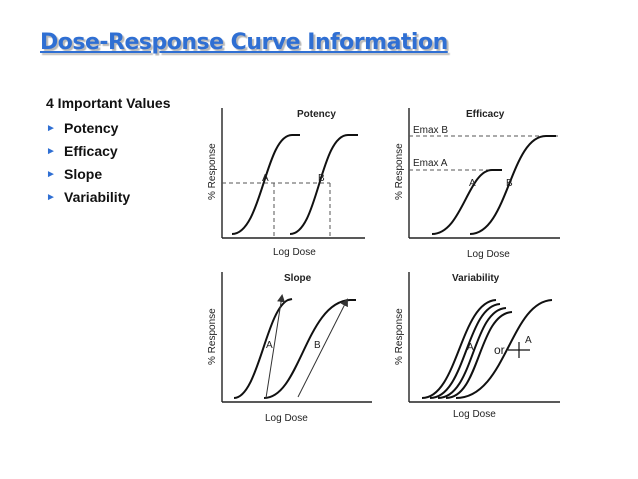  I want to click on intro-heading: 4 Important Values, so click(108, 103).